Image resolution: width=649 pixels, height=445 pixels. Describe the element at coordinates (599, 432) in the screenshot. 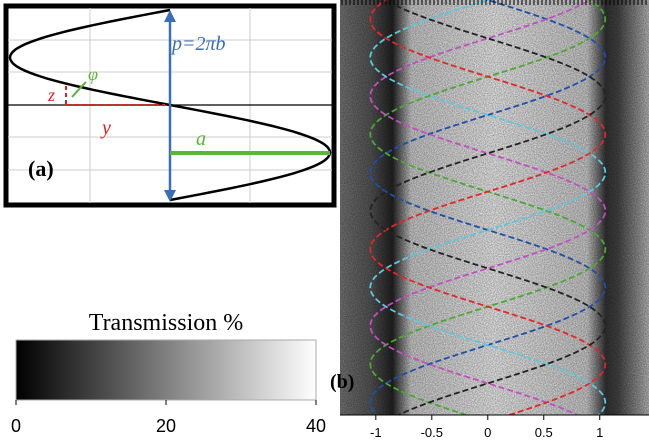

I see `x-tick-label: 1` at that location.